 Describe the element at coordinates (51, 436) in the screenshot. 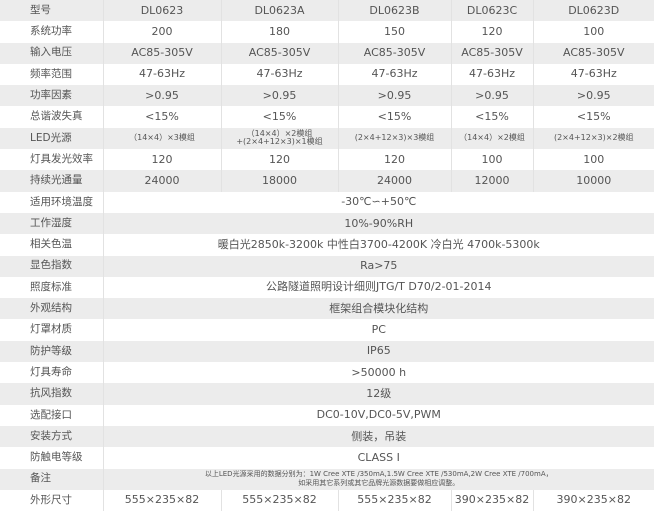

I see `row-label: 安装方式` at that location.